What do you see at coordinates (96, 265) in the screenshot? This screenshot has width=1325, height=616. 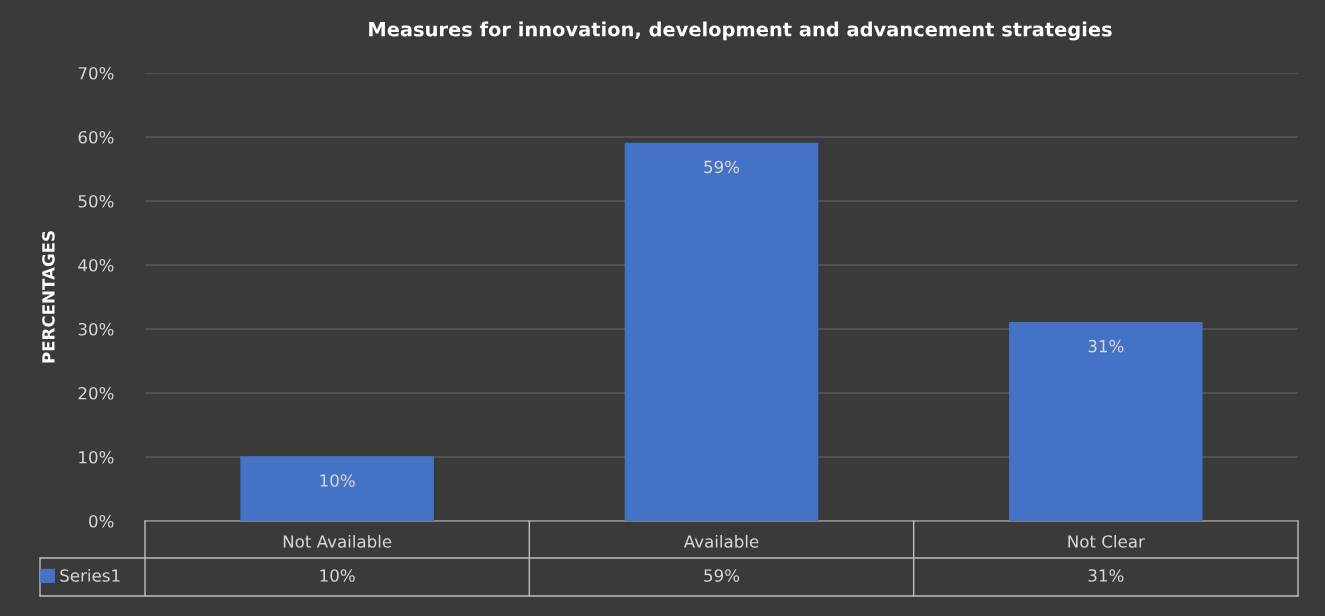 I see `y-tick-label: 40%` at bounding box center [96, 265].